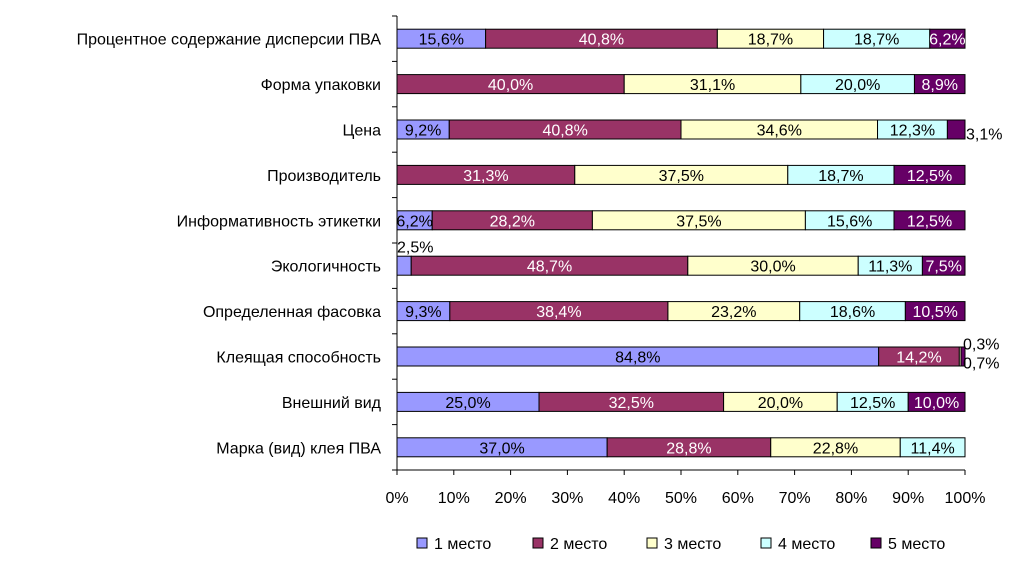  I want to click on data-label: 10,5%, so click(934, 312).